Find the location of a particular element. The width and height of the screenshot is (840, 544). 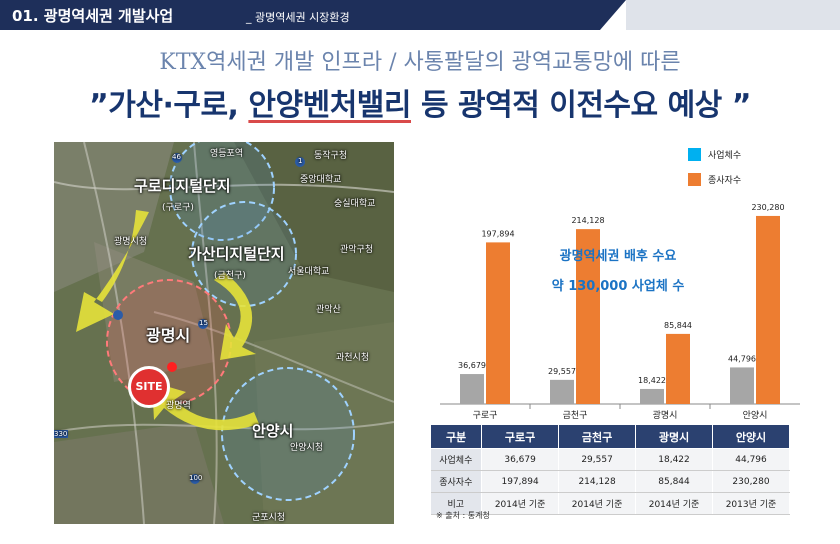

header: 01. 광명역세권 개발사업 _ 광명역세권 시장환경 is located at coordinates (420, 15).